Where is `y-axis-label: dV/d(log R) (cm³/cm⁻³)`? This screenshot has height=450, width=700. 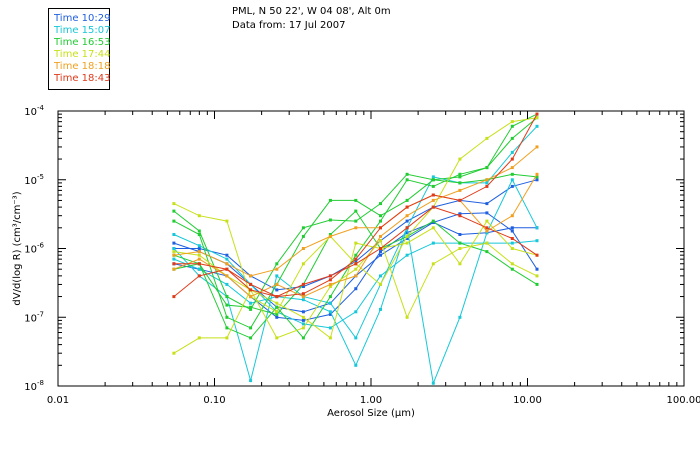
y-axis-label: dV/d(log R) (cm³/cm⁻³) is located at coordinates (17, 248).